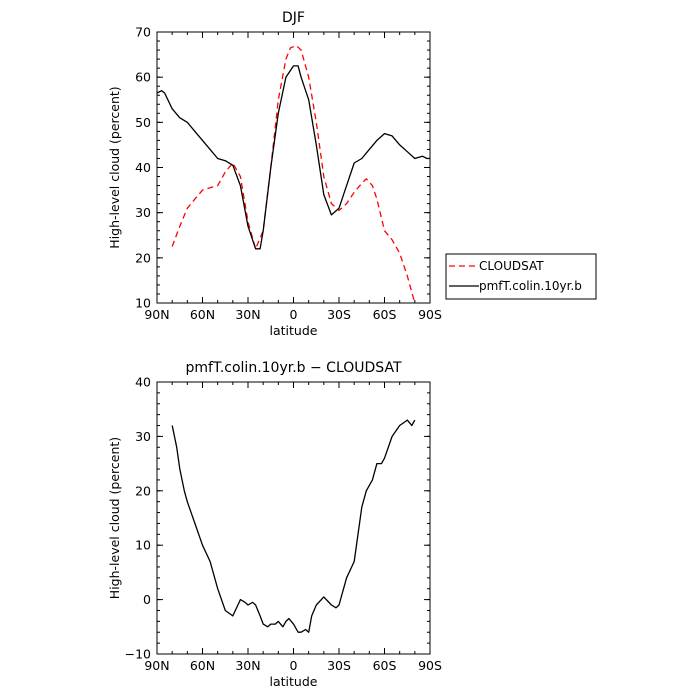 This screenshot has width=700, height=700. Describe the element at coordinates (143, 77) in the screenshot. I see `y-tick-label: 60` at that location.